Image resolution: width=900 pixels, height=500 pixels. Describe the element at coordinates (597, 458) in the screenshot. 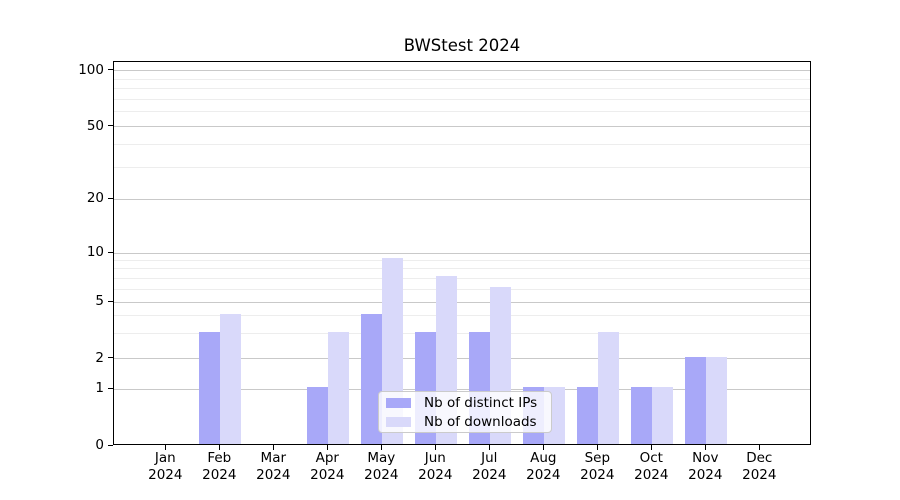

I see `month-label: Sep` at that location.